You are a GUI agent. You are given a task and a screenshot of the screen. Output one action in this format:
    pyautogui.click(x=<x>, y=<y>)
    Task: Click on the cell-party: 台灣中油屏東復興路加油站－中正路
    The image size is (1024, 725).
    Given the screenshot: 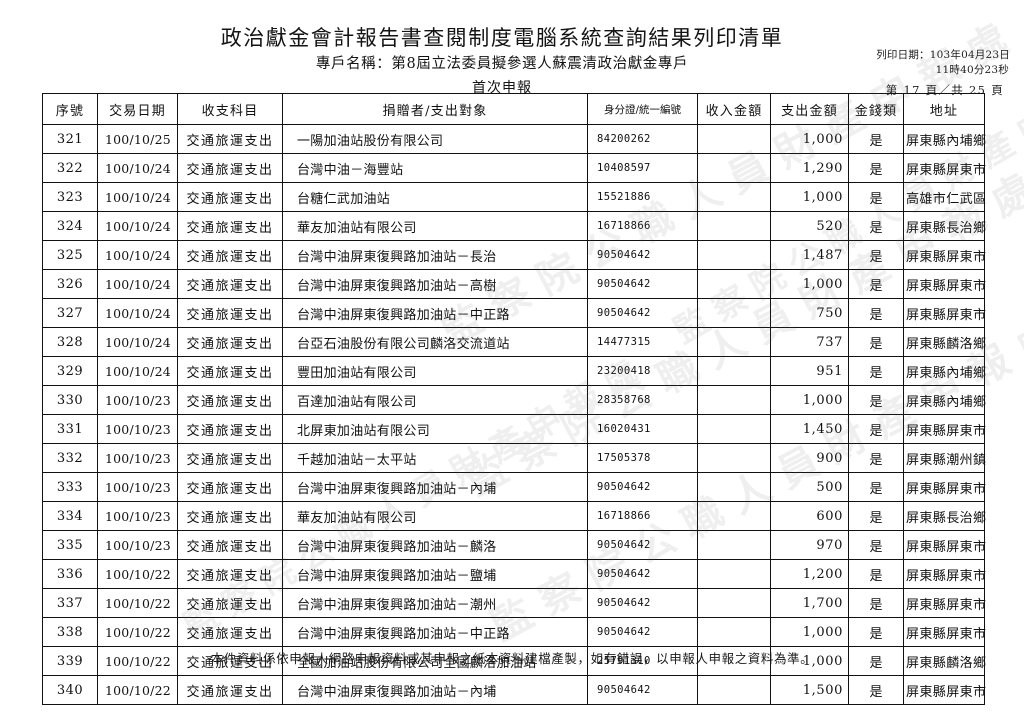 What is the action you would take?
    pyautogui.click(x=435, y=313)
    